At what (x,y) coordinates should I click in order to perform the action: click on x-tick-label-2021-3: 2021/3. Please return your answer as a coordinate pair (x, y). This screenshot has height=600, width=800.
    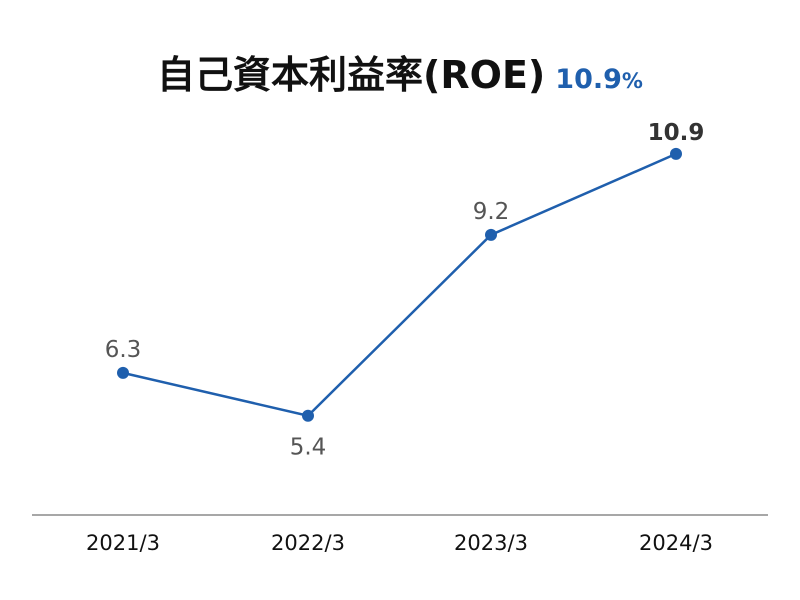
    Looking at the image, I should click on (123, 543).